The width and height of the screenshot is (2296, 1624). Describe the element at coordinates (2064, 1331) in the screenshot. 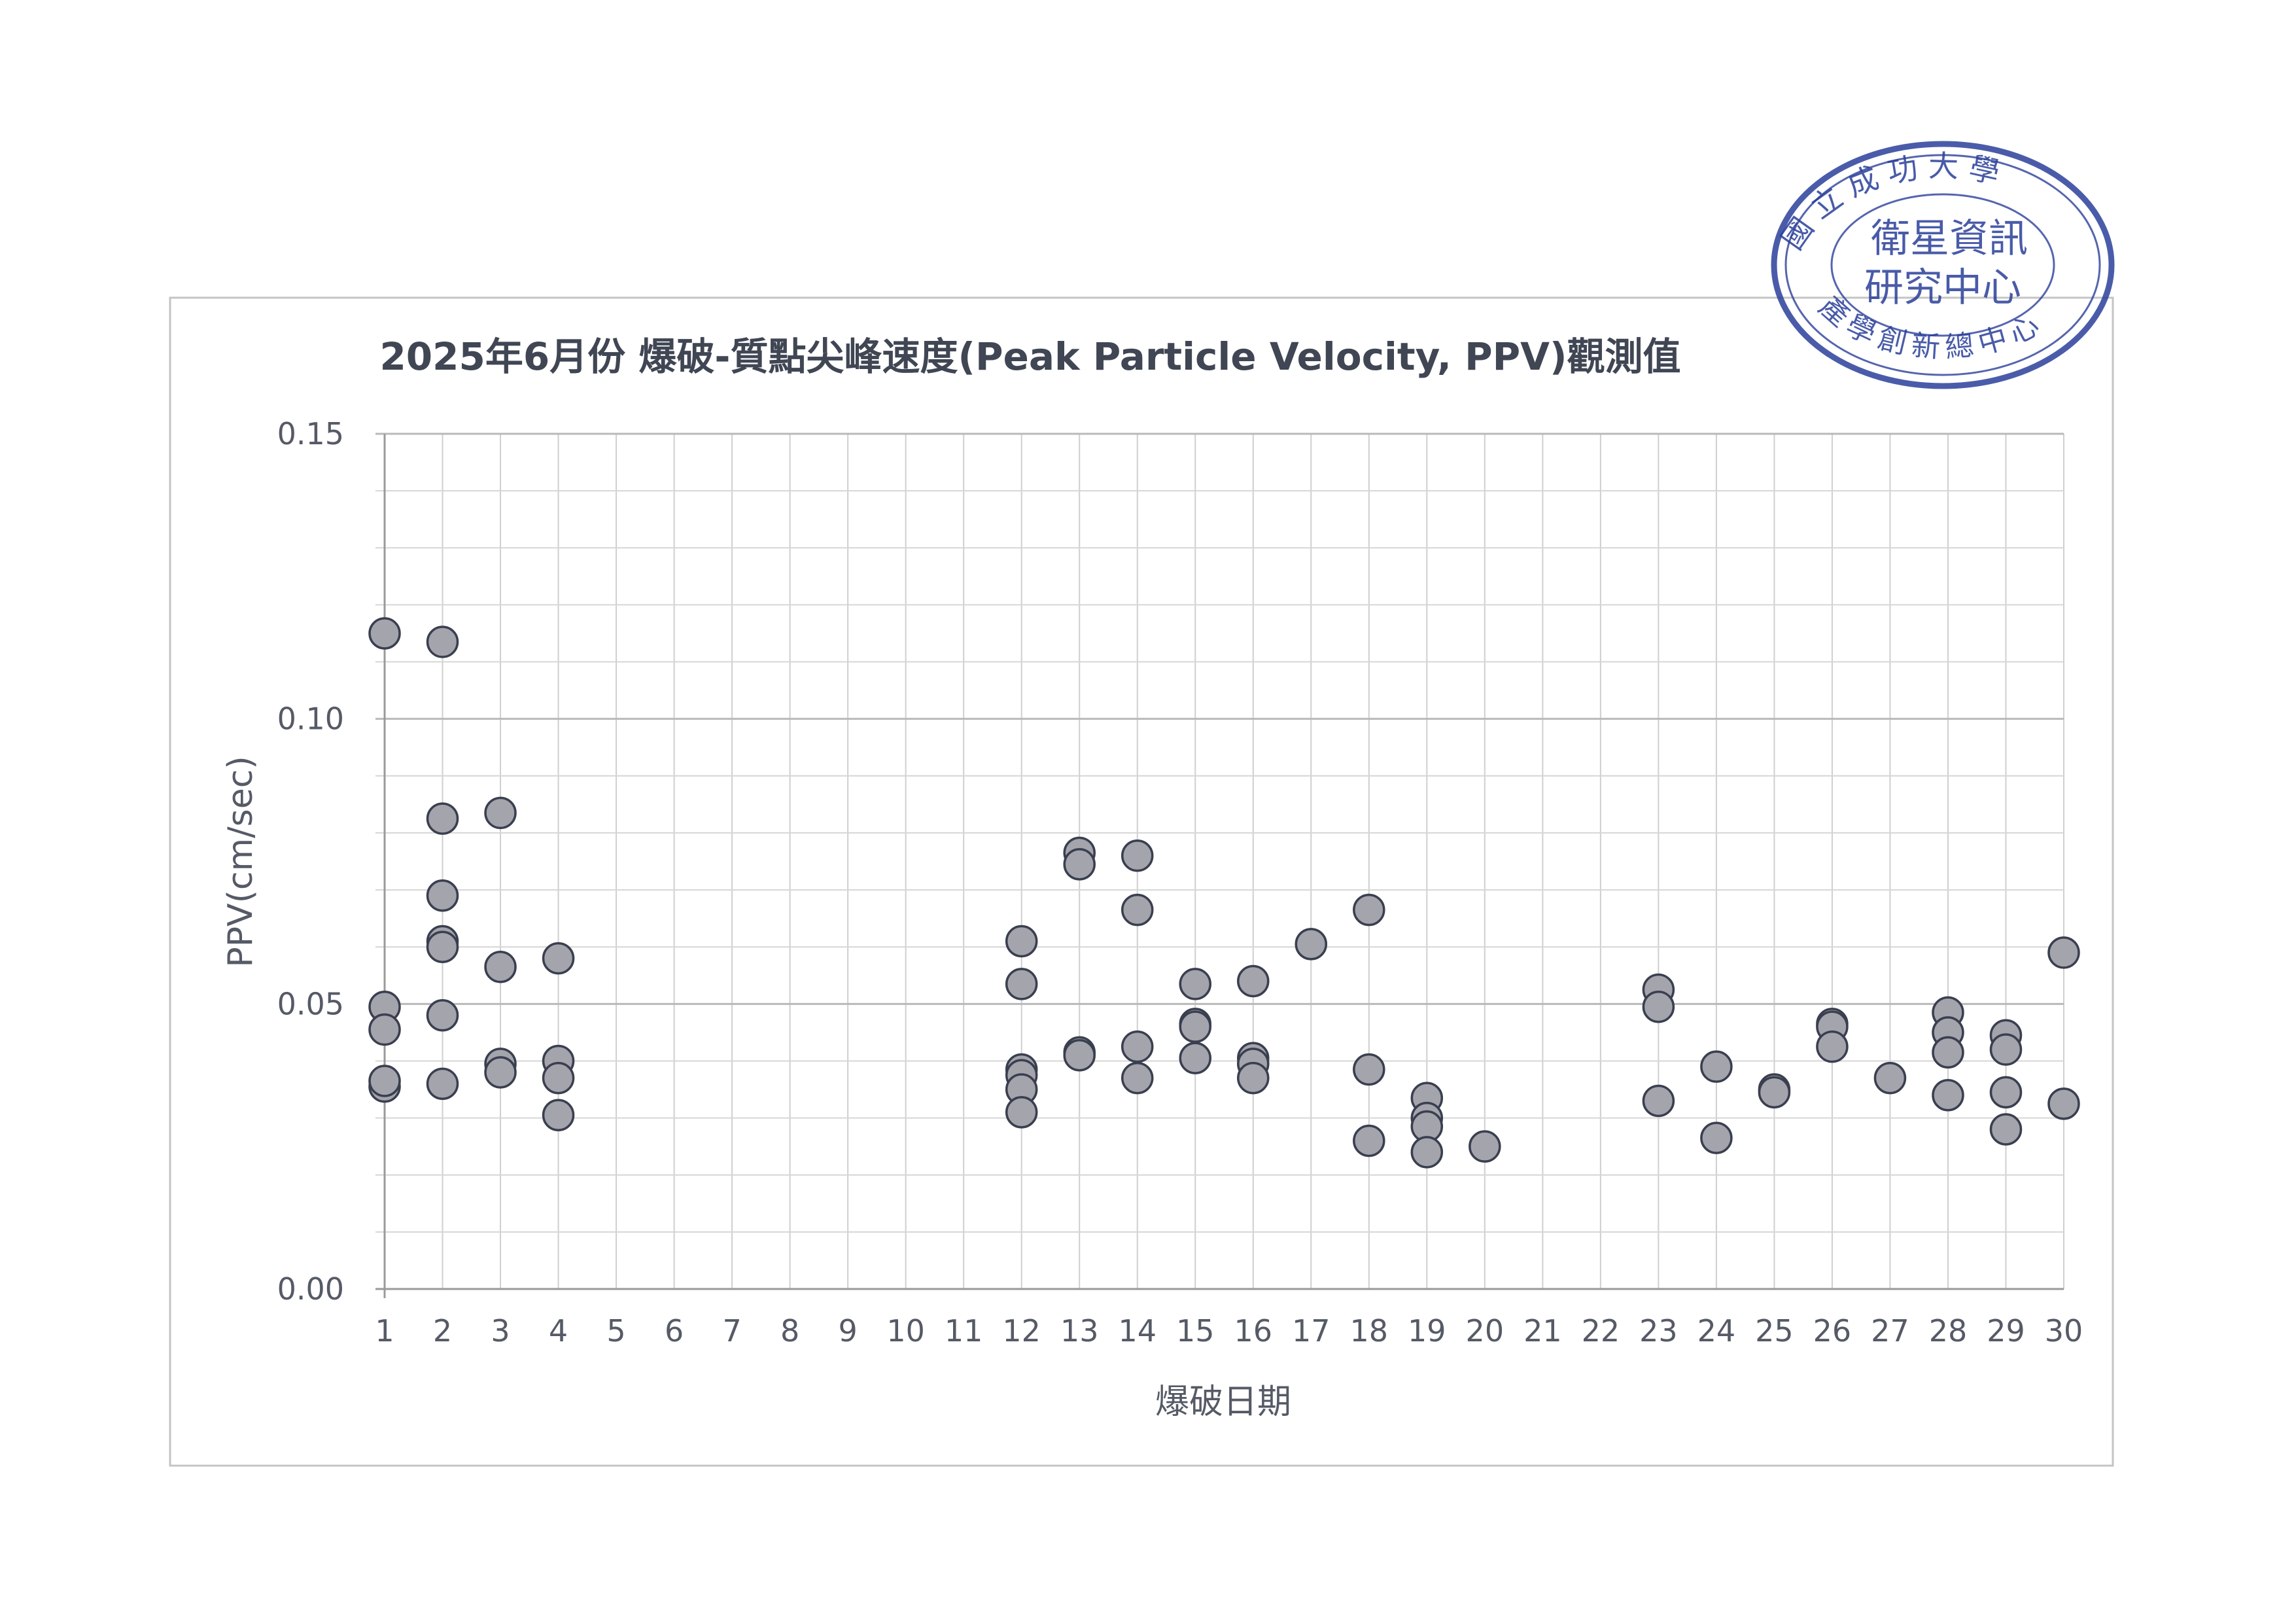

I see `x-tick-label: 30` at that location.